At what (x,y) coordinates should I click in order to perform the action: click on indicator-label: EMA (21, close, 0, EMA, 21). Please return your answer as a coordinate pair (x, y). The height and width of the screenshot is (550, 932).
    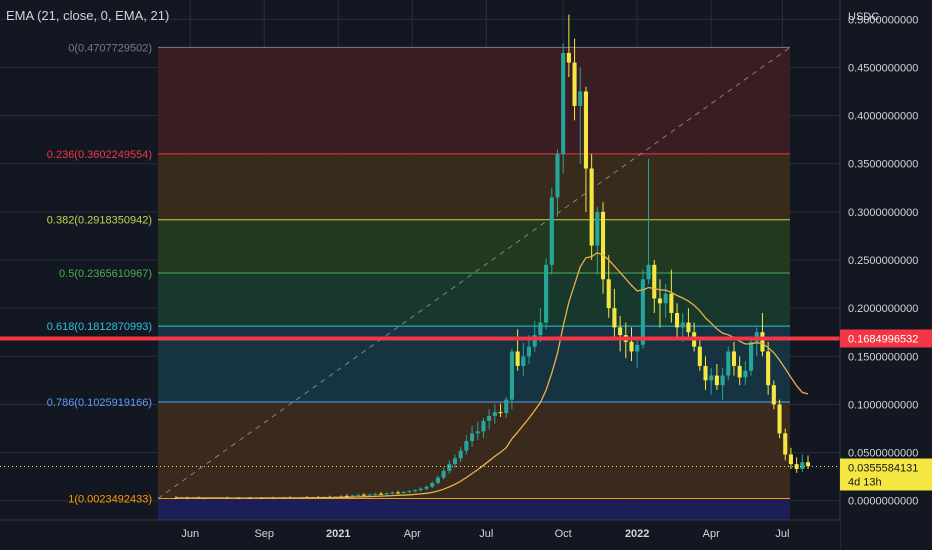
    Looking at the image, I should click on (88, 15).